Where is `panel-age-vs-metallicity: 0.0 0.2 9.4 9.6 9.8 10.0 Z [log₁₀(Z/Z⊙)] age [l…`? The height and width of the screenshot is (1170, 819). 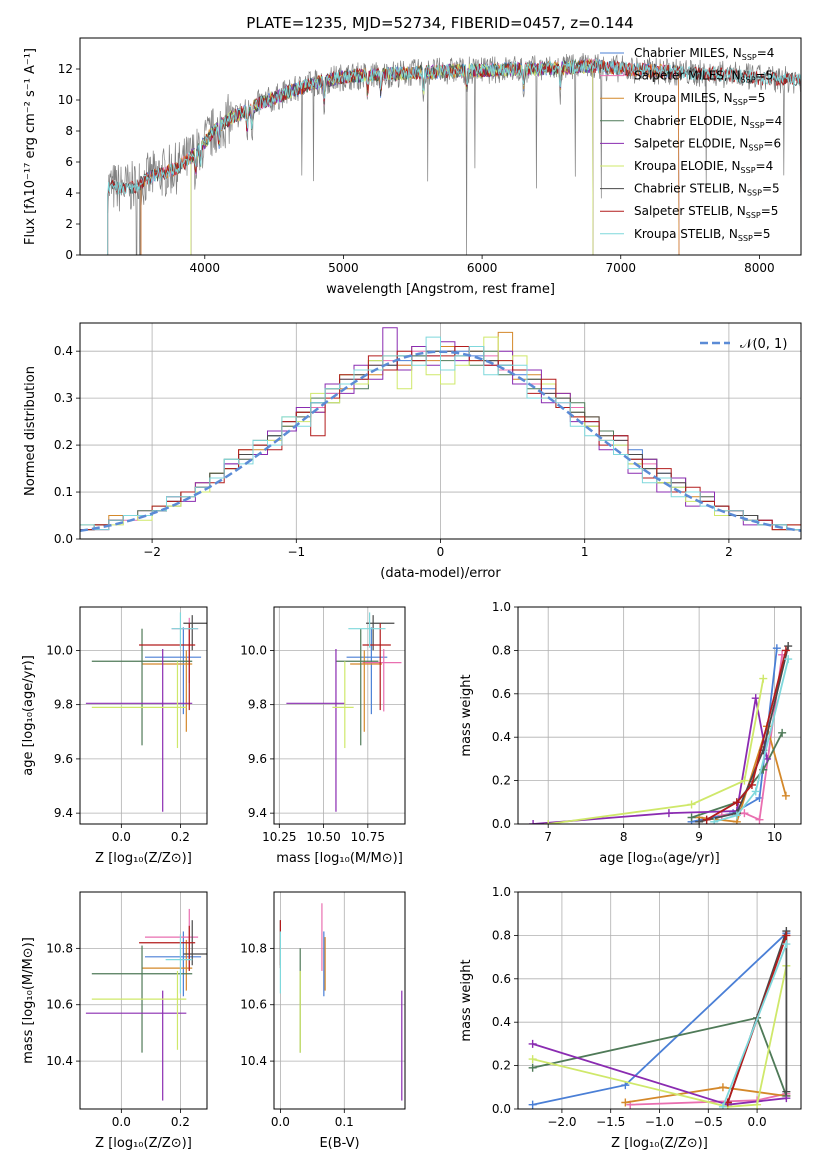
panel-age-vs-metallicity: 0.0 0.2 9.4 9.6 9.8 10.0 Z [log₁₀(Z/Z⊙)] age [l… is located at coordinates (114, 736).